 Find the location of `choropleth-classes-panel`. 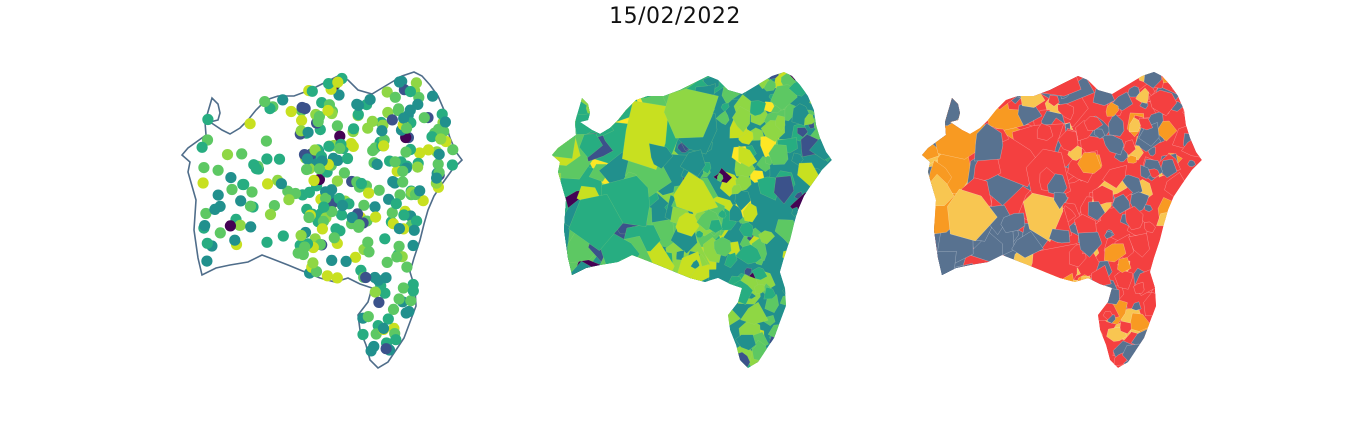

choropleth-classes-panel is located at coordinates (1062, 220).